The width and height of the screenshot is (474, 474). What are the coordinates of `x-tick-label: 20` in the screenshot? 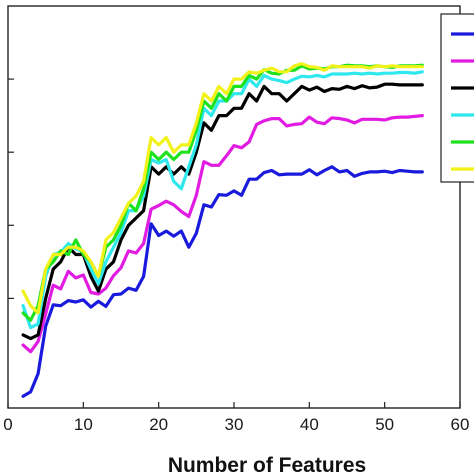 It's located at (158, 424).